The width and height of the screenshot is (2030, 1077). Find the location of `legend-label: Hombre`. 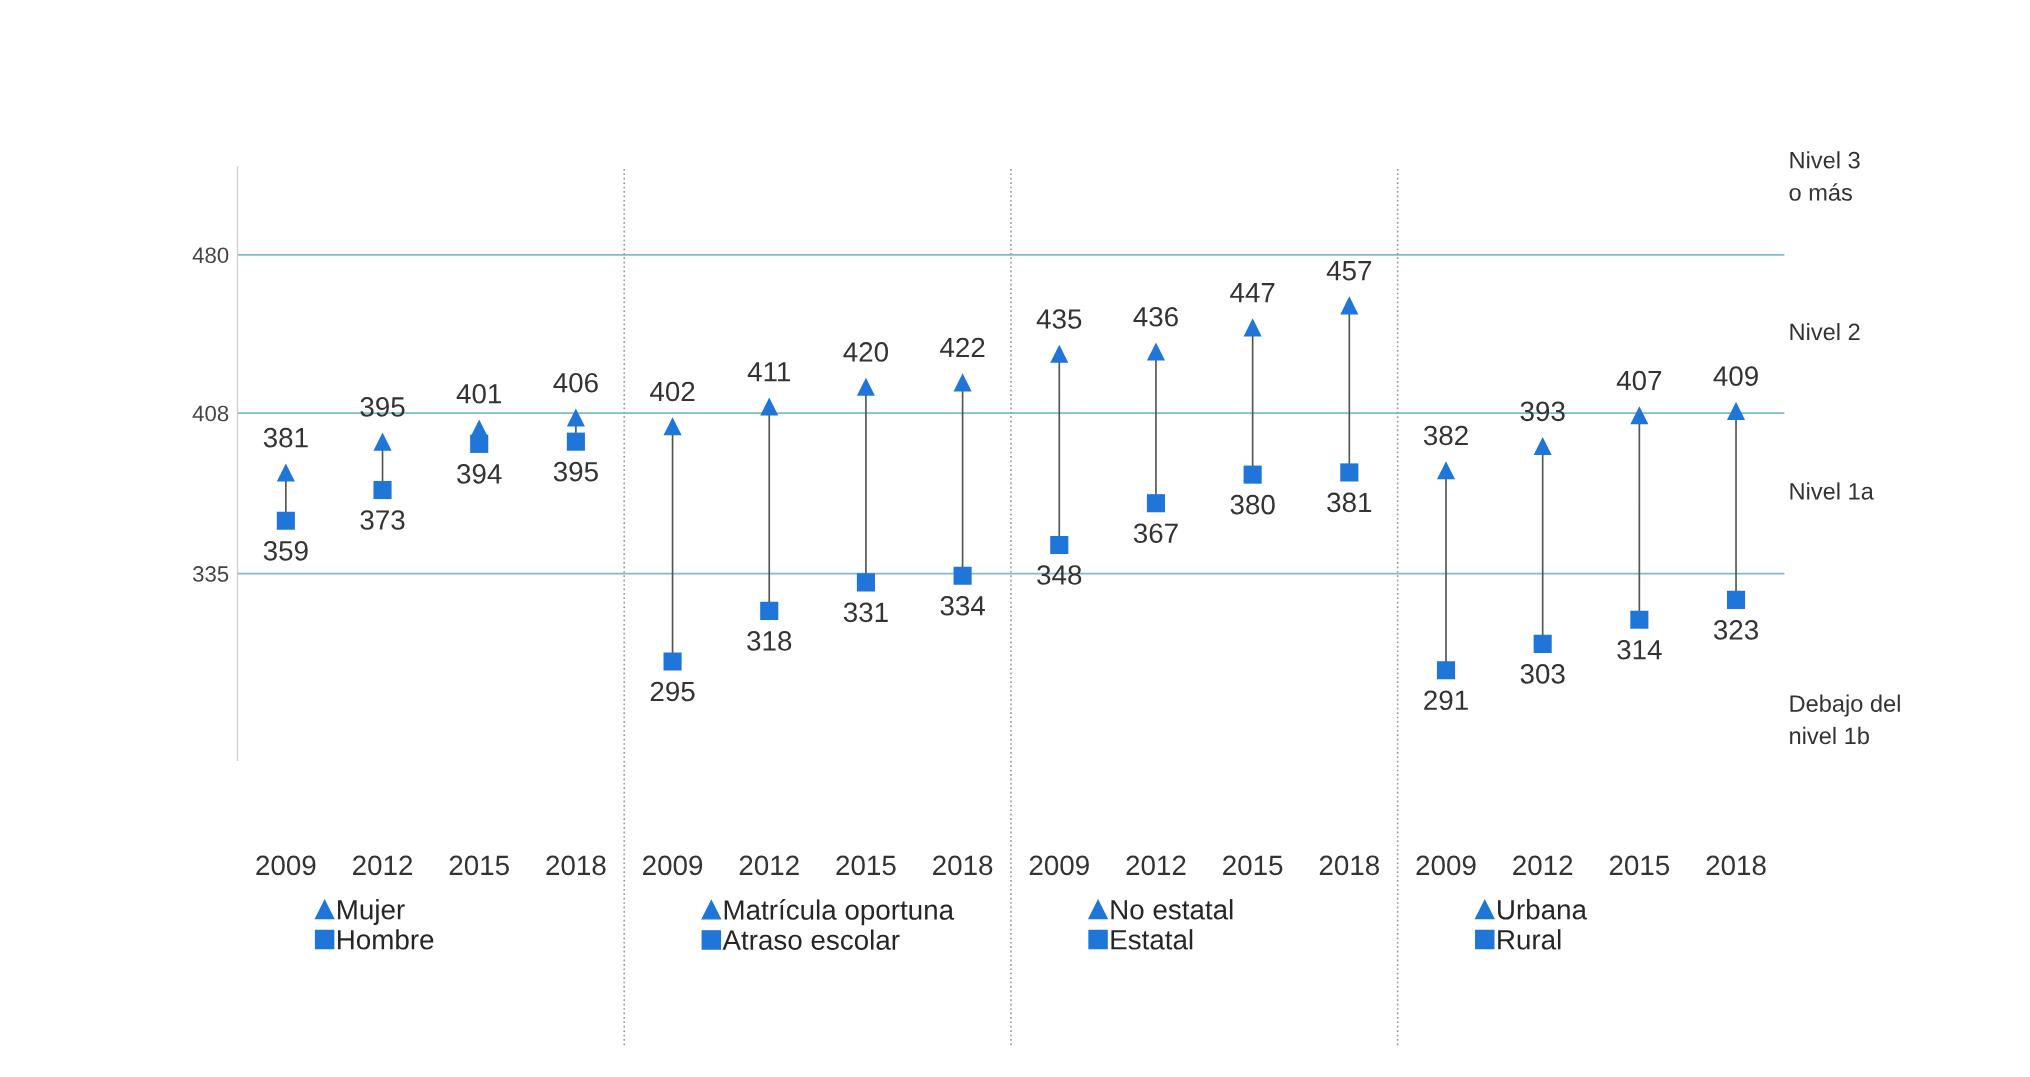

legend-label: Hombre is located at coordinates (386, 939).